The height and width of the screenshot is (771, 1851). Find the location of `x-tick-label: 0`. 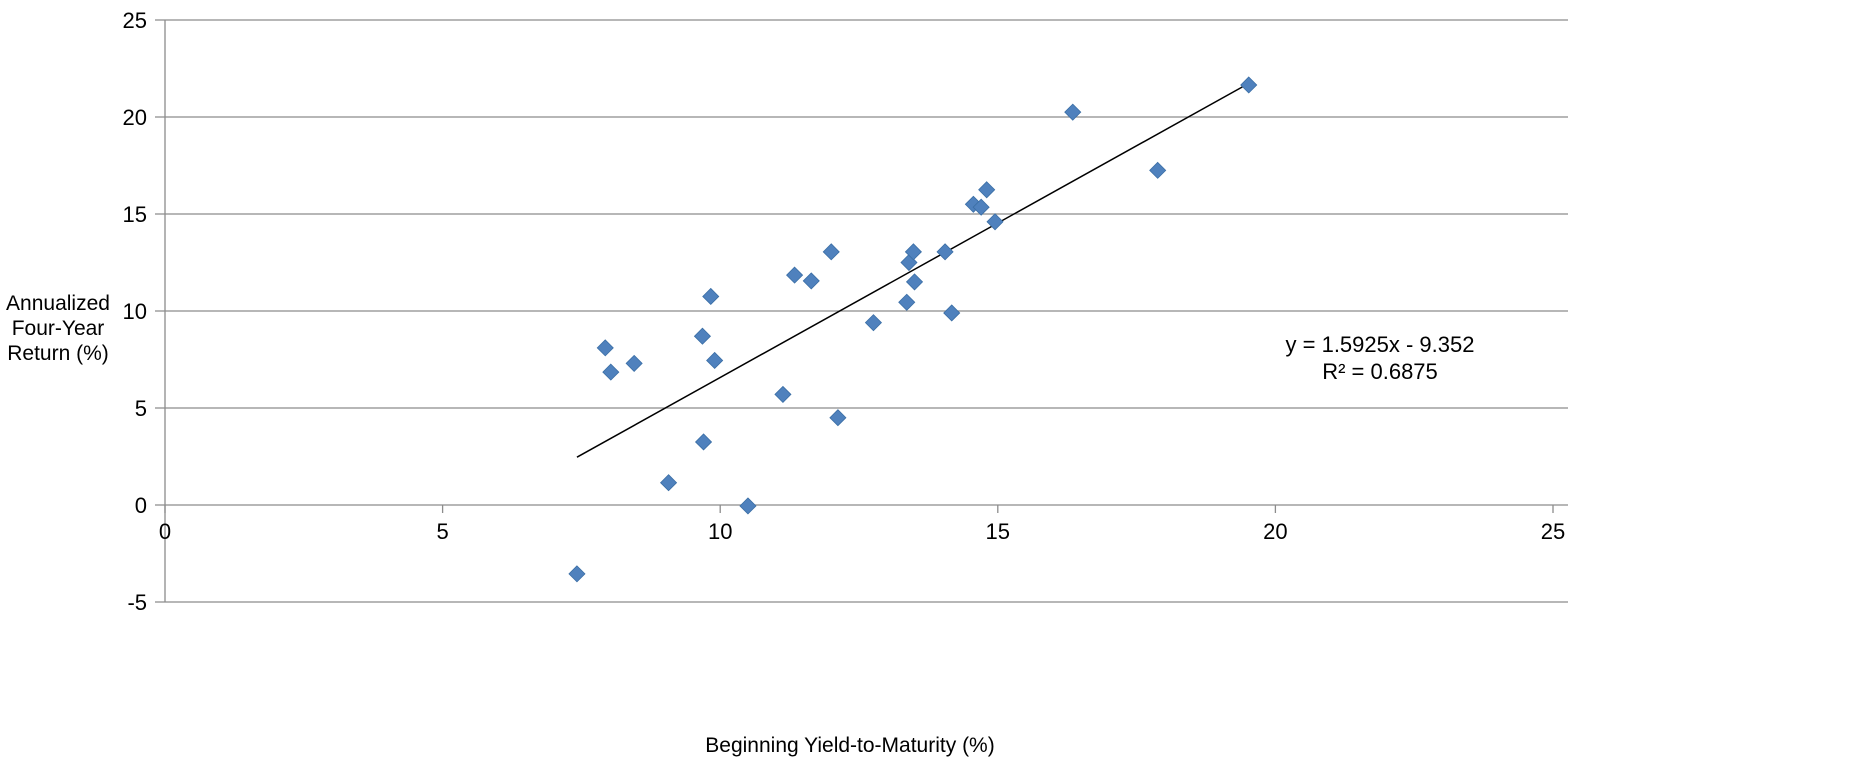

x-tick-label: 0 is located at coordinates (165, 531).